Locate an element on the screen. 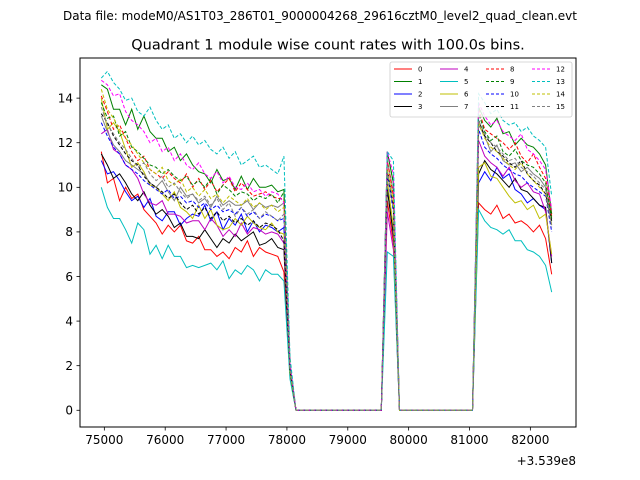  y-tick-label: 14 is located at coordinates (65, 98).